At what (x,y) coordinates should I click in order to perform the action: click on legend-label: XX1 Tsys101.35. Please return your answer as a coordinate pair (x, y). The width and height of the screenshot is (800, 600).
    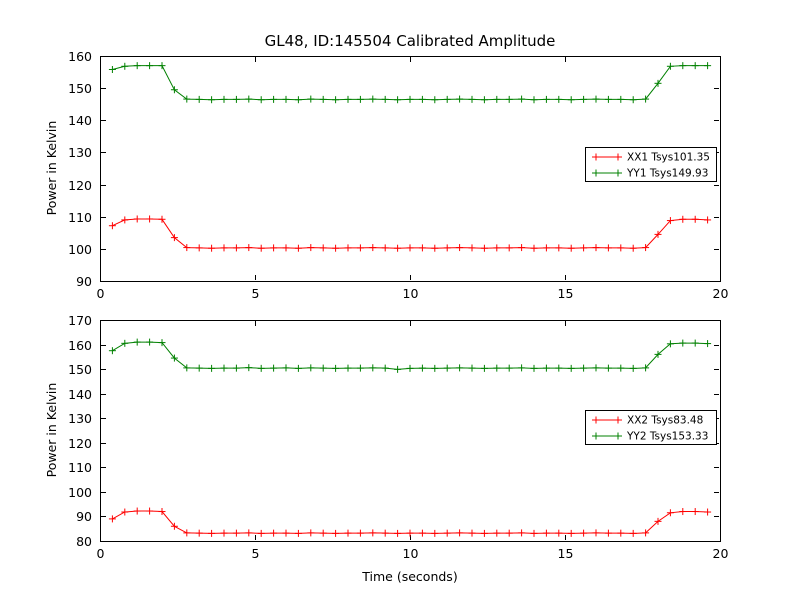
    Looking at the image, I should click on (668, 158).